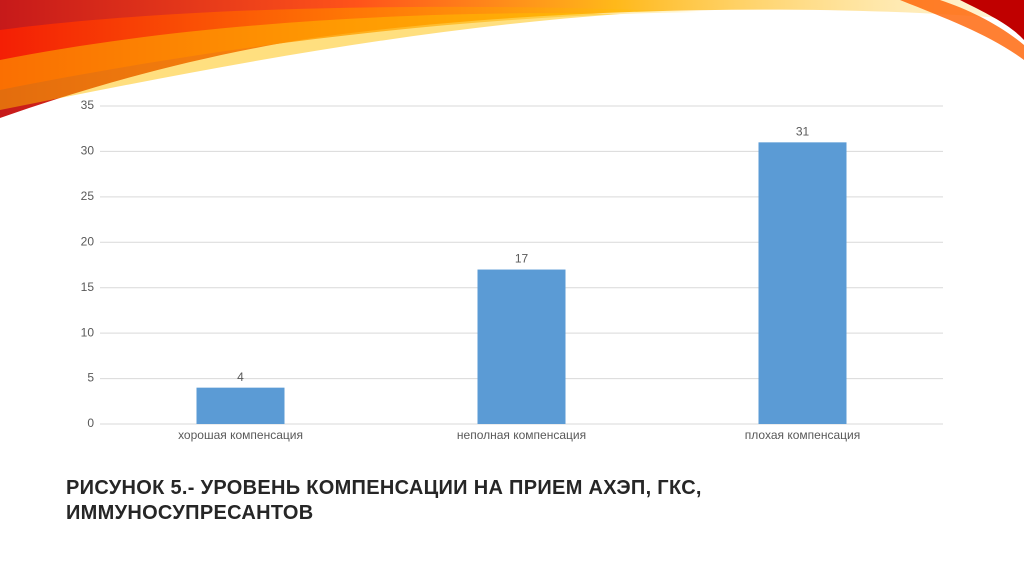 The image size is (1024, 576). Describe the element at coordinates (88, 332) in the screenshot. I see `y-tick-label: 10` at that location.